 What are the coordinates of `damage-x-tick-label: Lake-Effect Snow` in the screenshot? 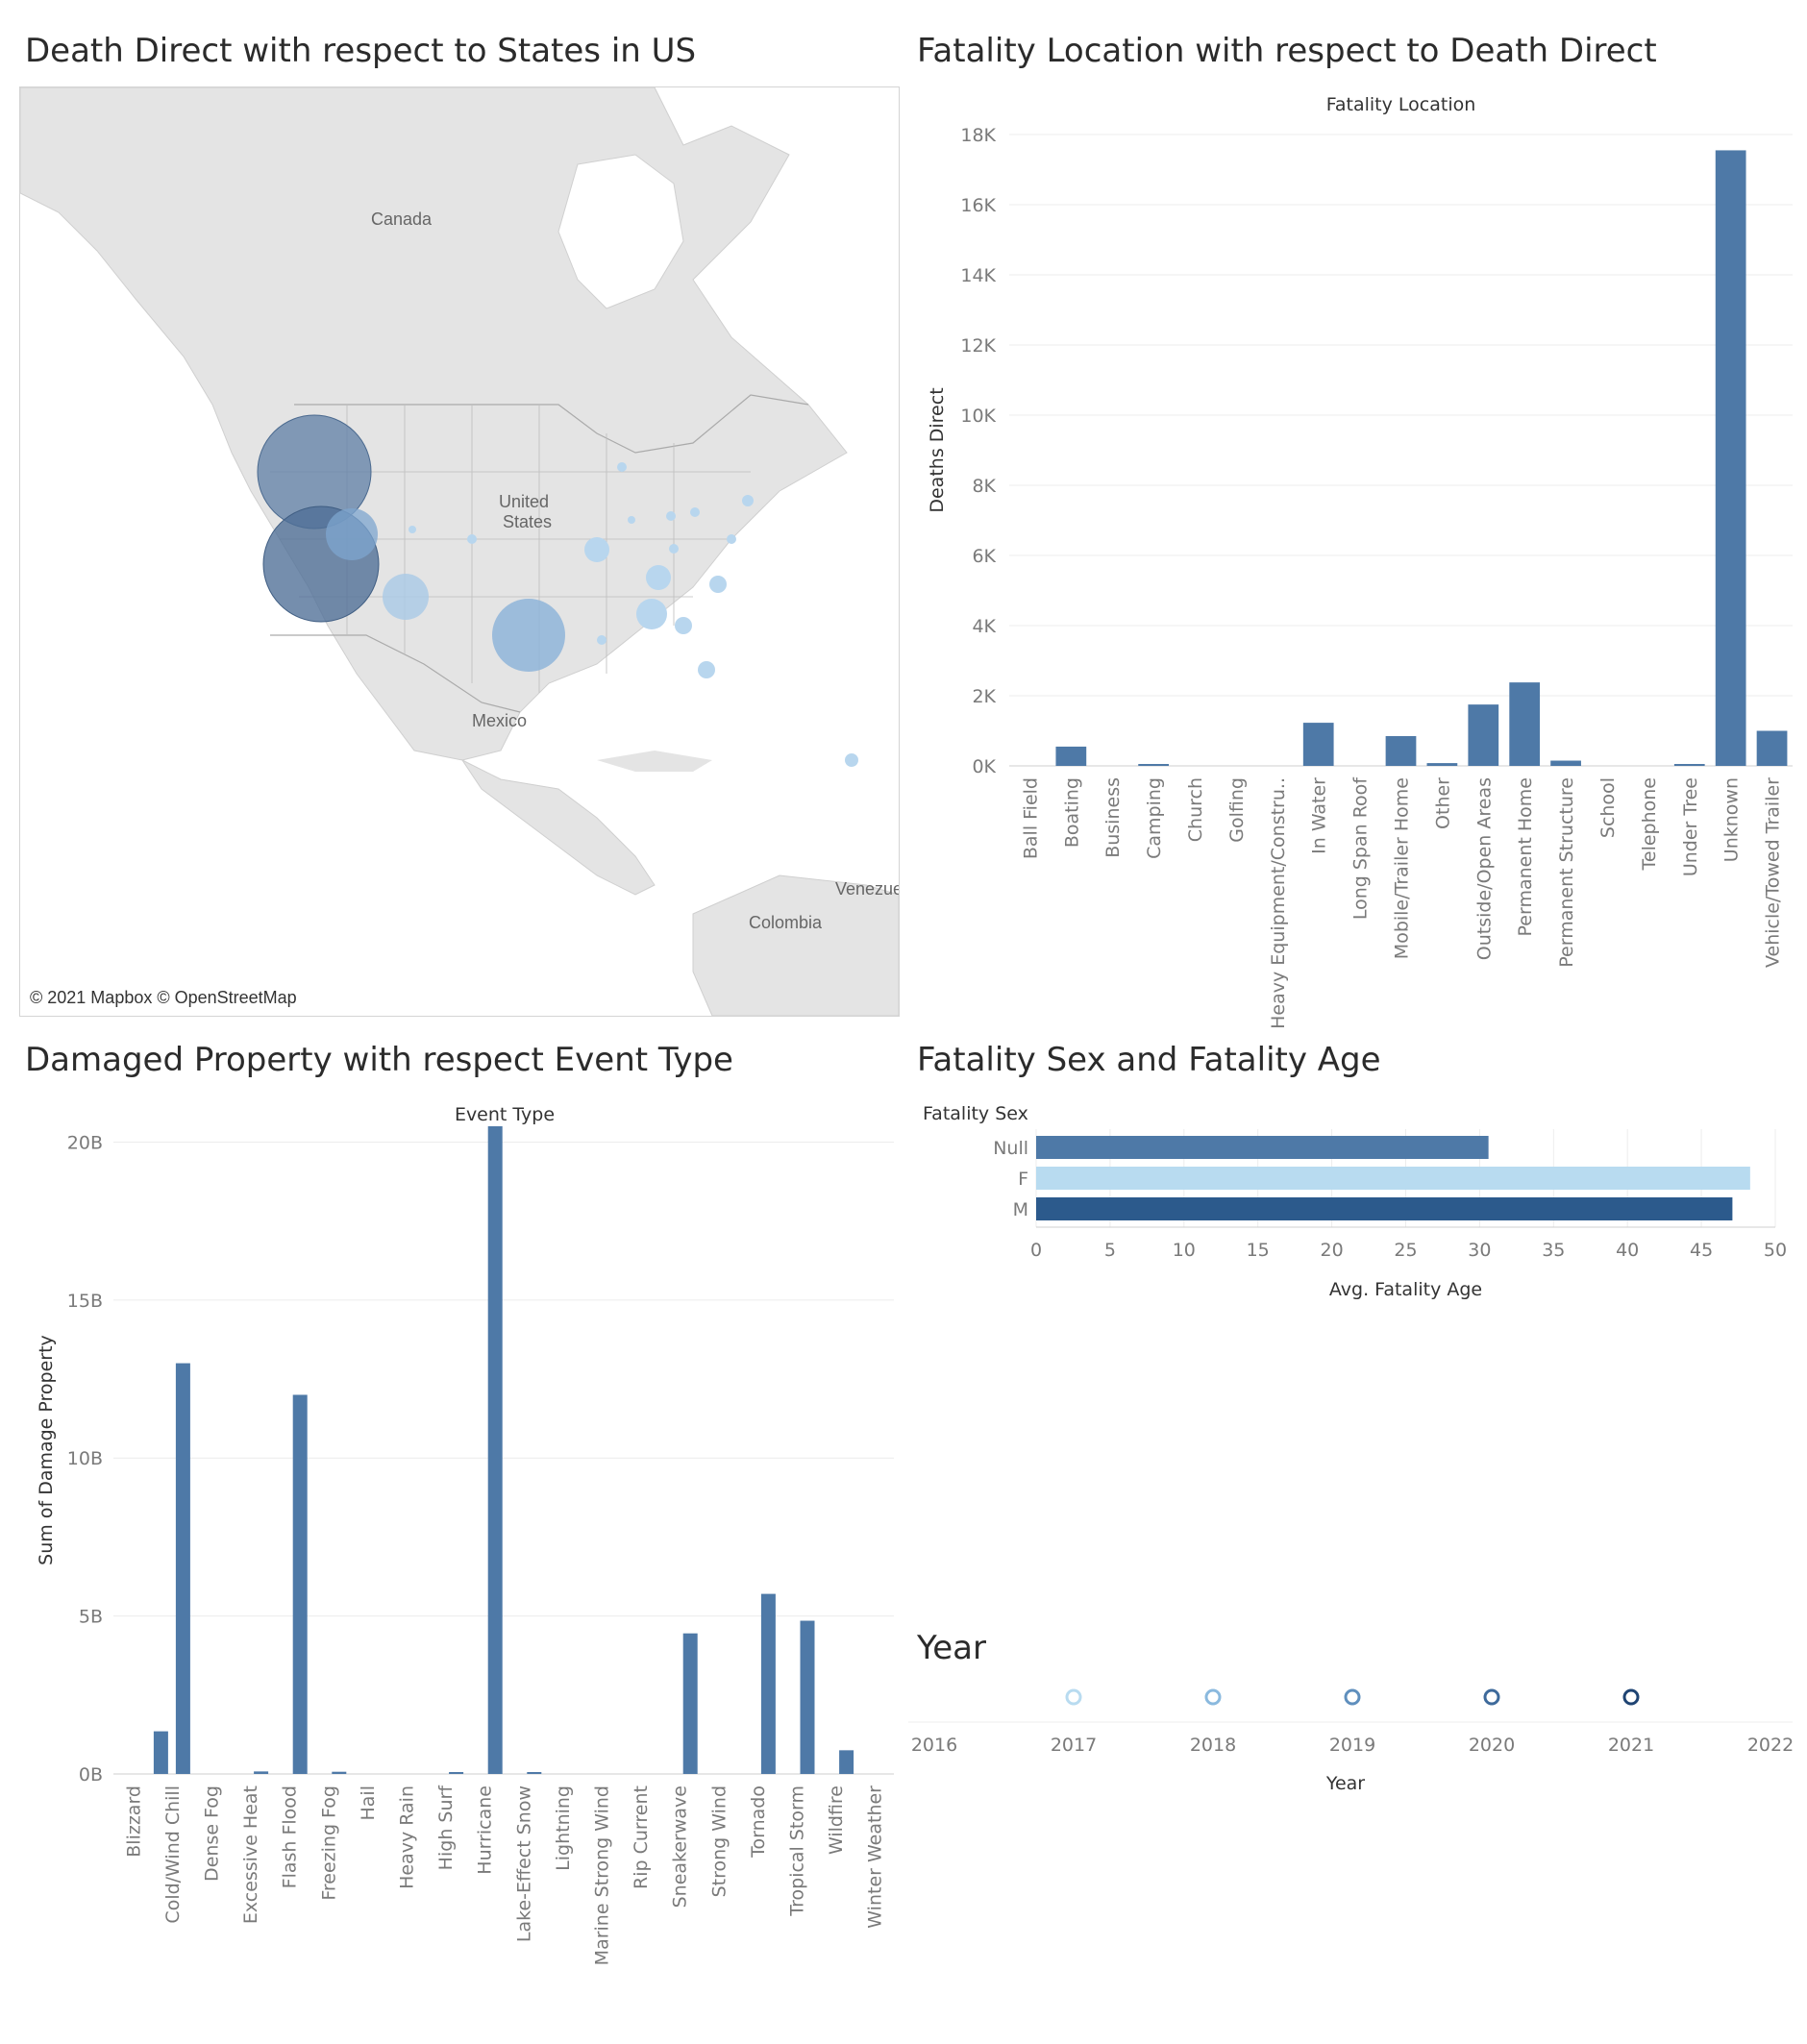 It's located at (523, 1863).